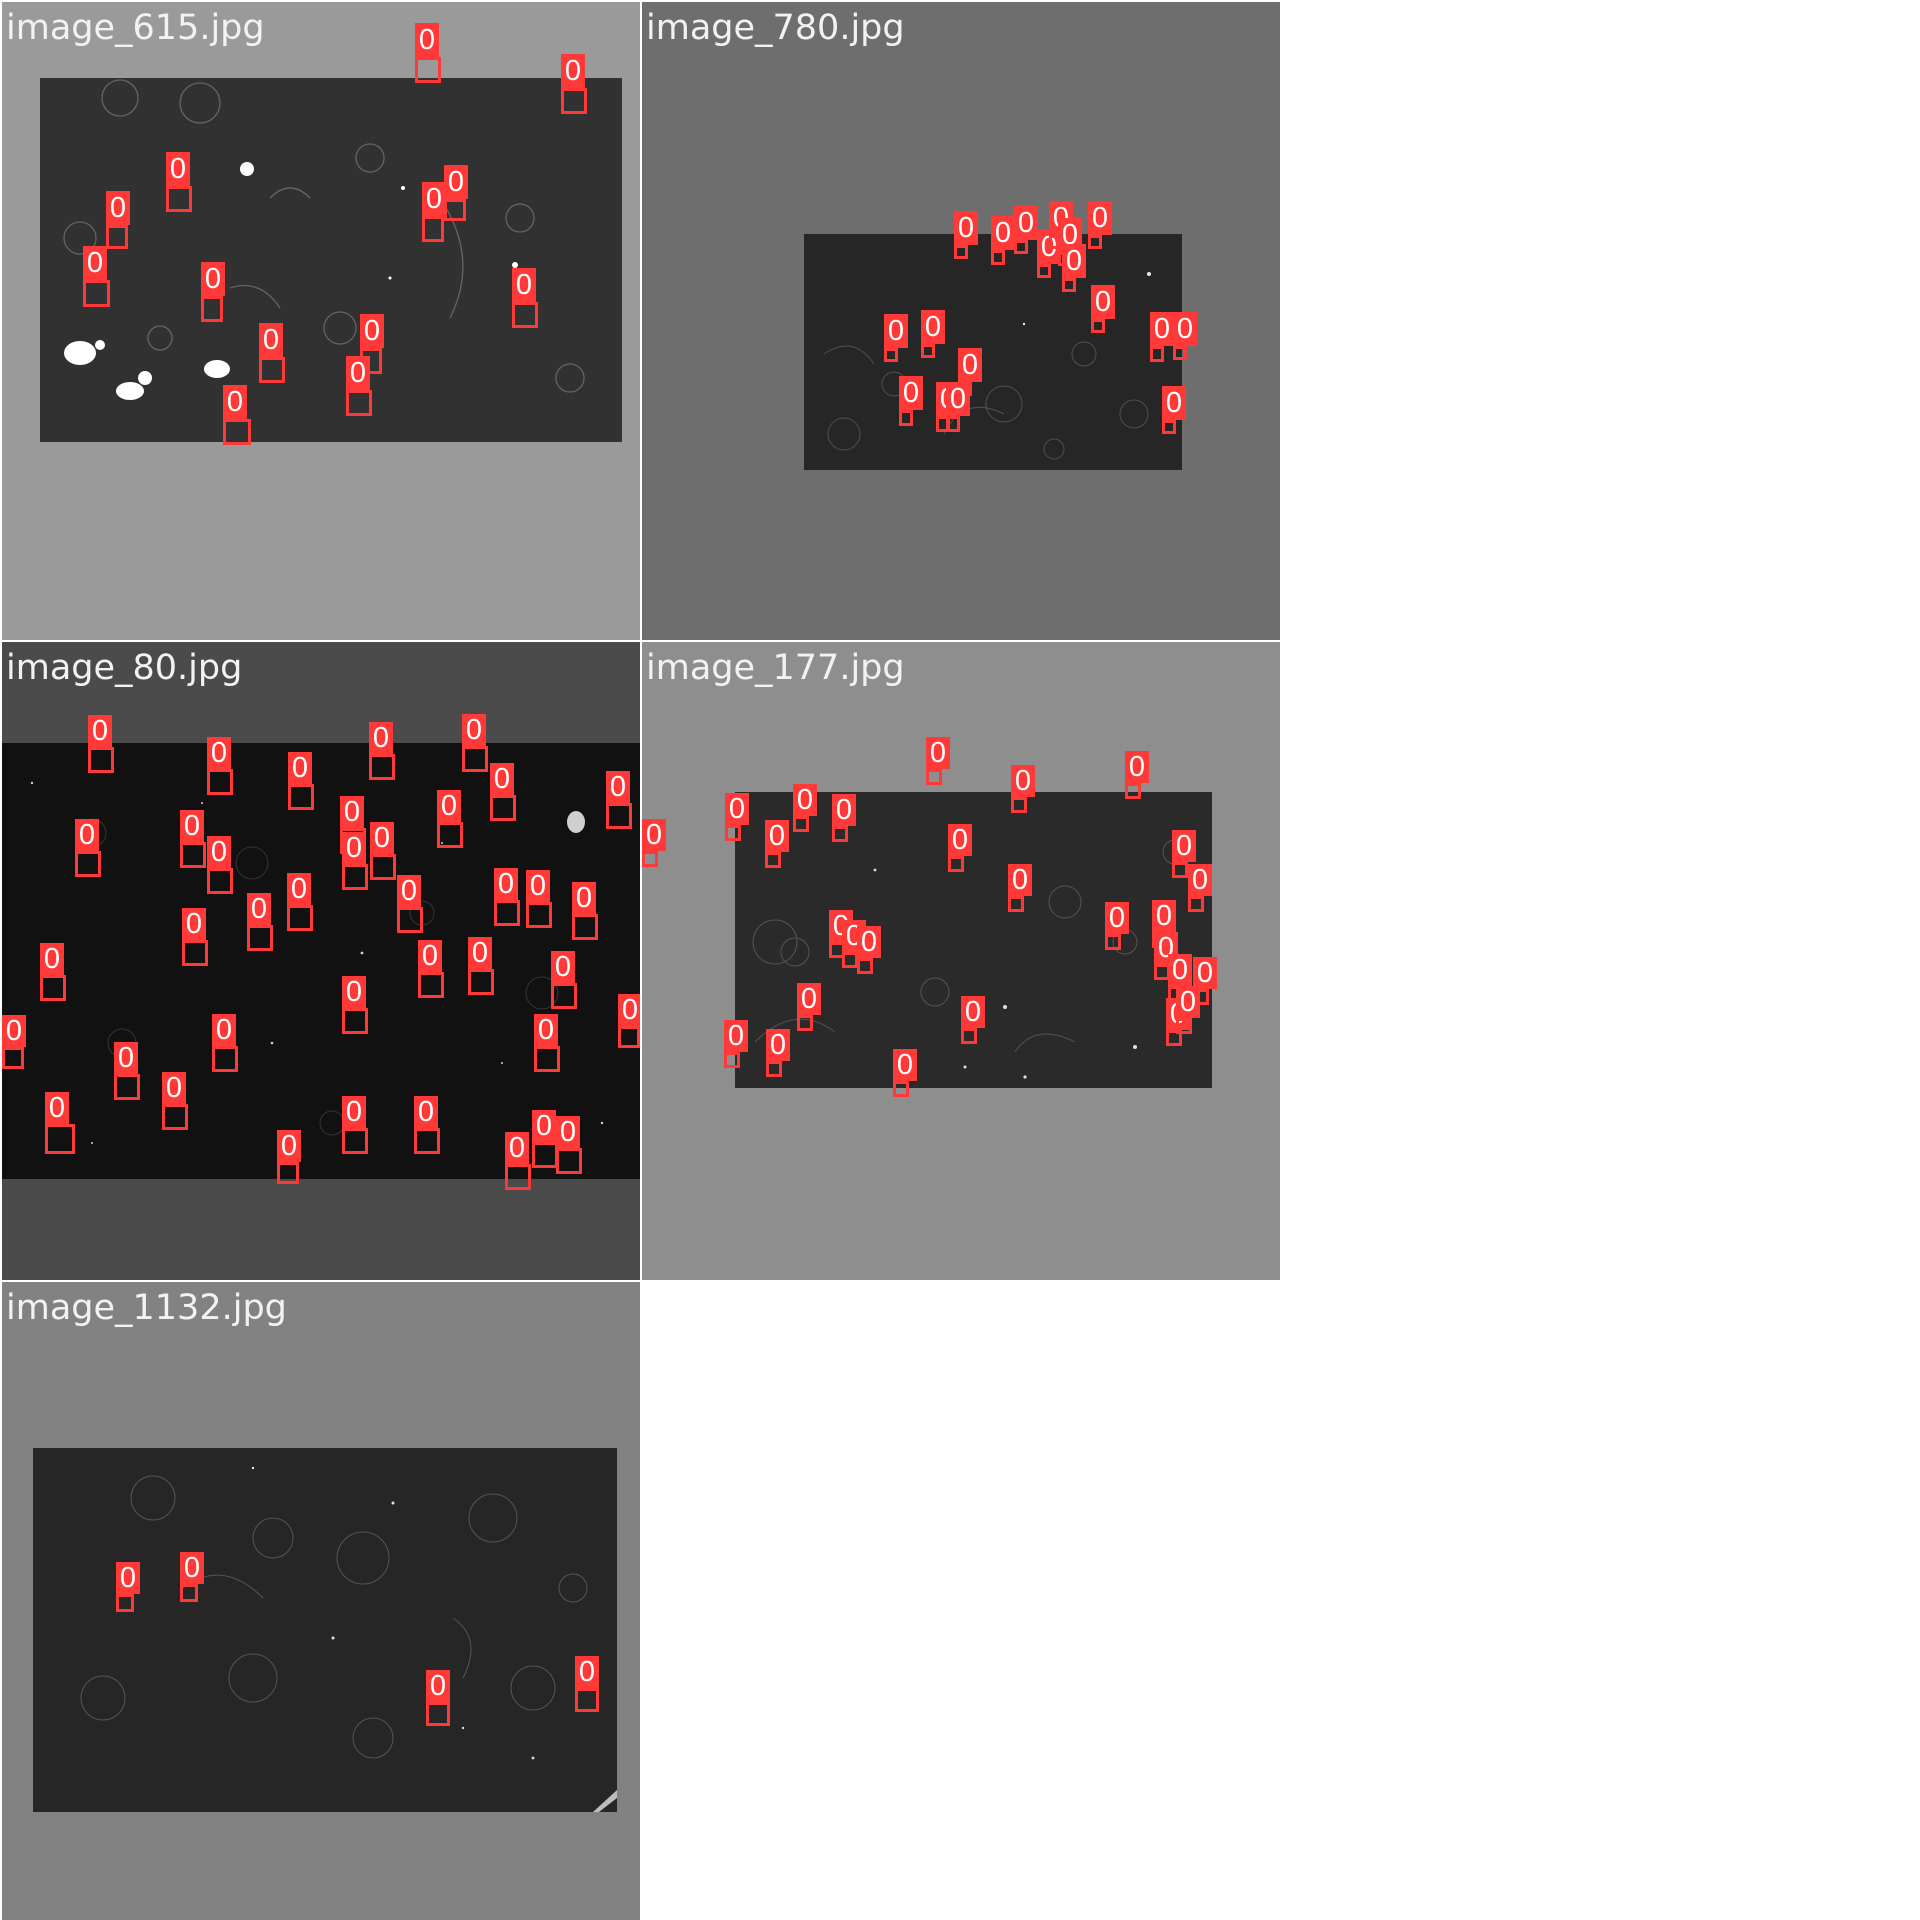 The width and height of the screenshot is (1920, 1920). I want to click on mosaic-tile-image-615: image_615.jpg 0 0 0 0 0 0 0 0, so click(321, 321).